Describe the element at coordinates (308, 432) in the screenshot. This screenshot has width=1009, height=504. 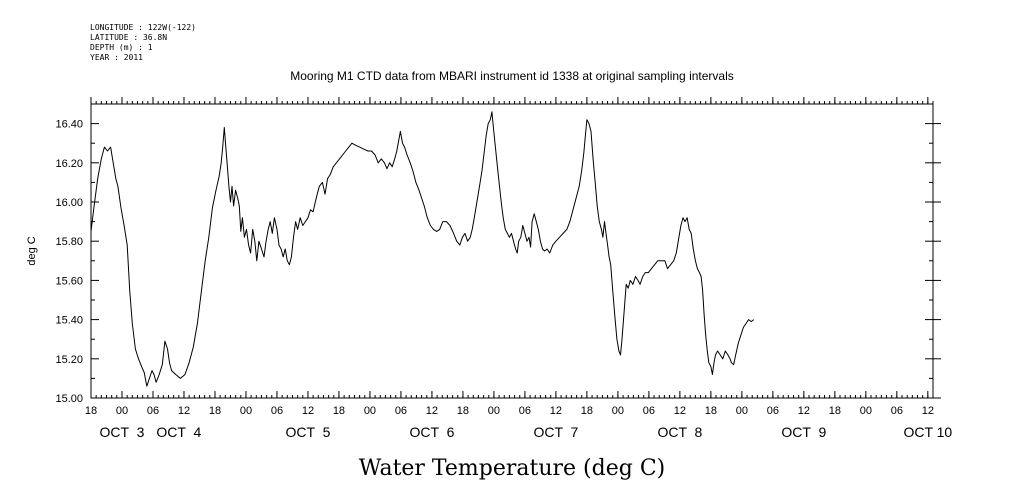
I see `x-day-label: OCT 5` at that location.